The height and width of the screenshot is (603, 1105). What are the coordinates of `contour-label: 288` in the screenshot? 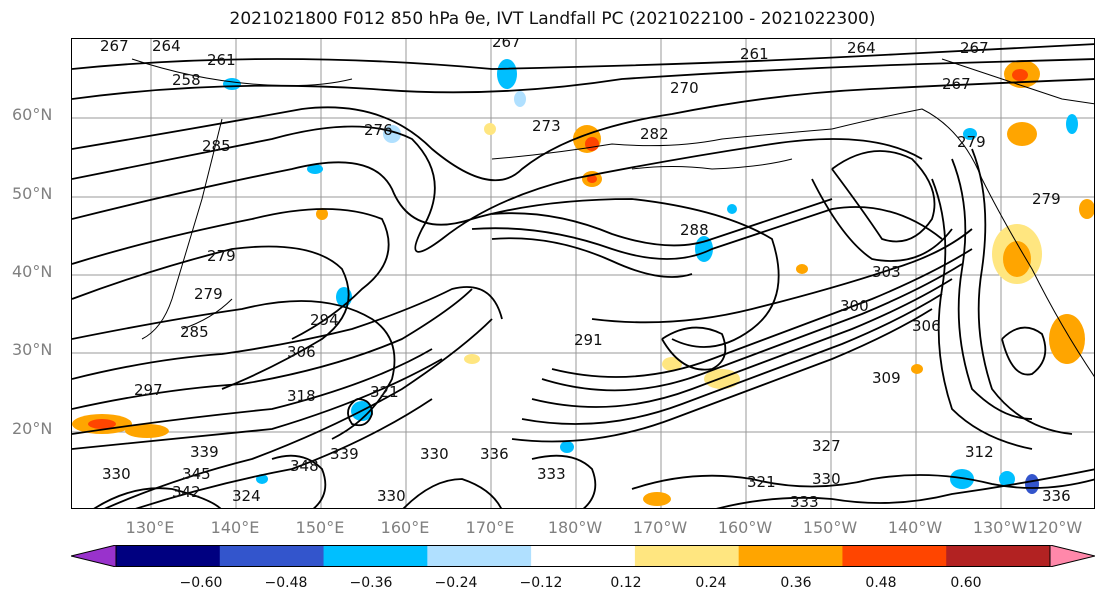 It's located at (694, 230).